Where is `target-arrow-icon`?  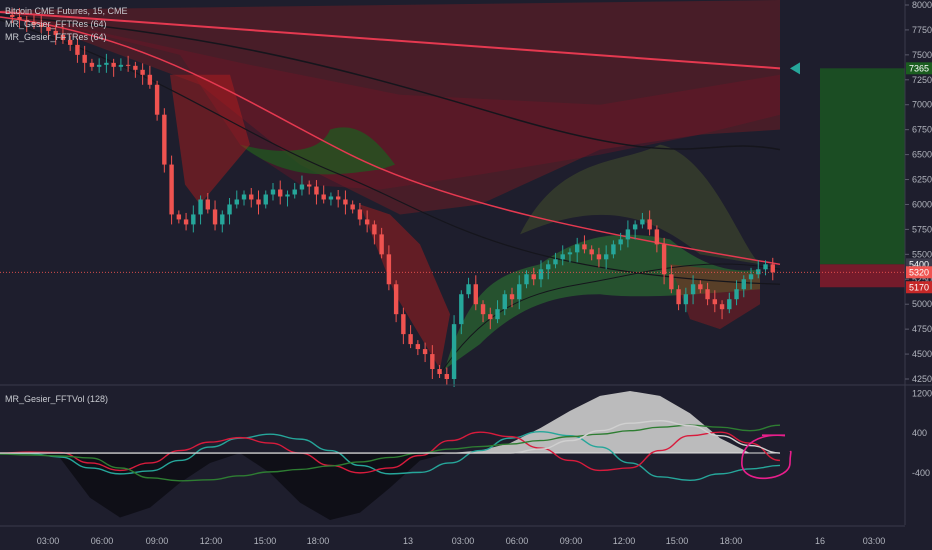
target-arrow-icon is located at coordinates (795, 68).